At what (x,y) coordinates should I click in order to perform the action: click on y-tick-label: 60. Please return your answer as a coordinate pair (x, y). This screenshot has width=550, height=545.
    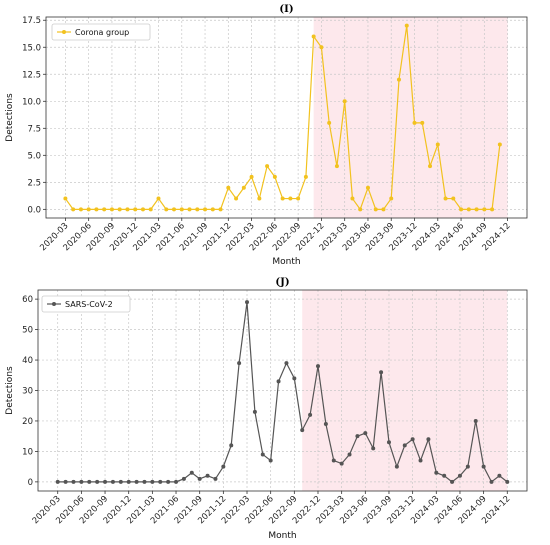
    Looking at the image, I should click on (27, 300).